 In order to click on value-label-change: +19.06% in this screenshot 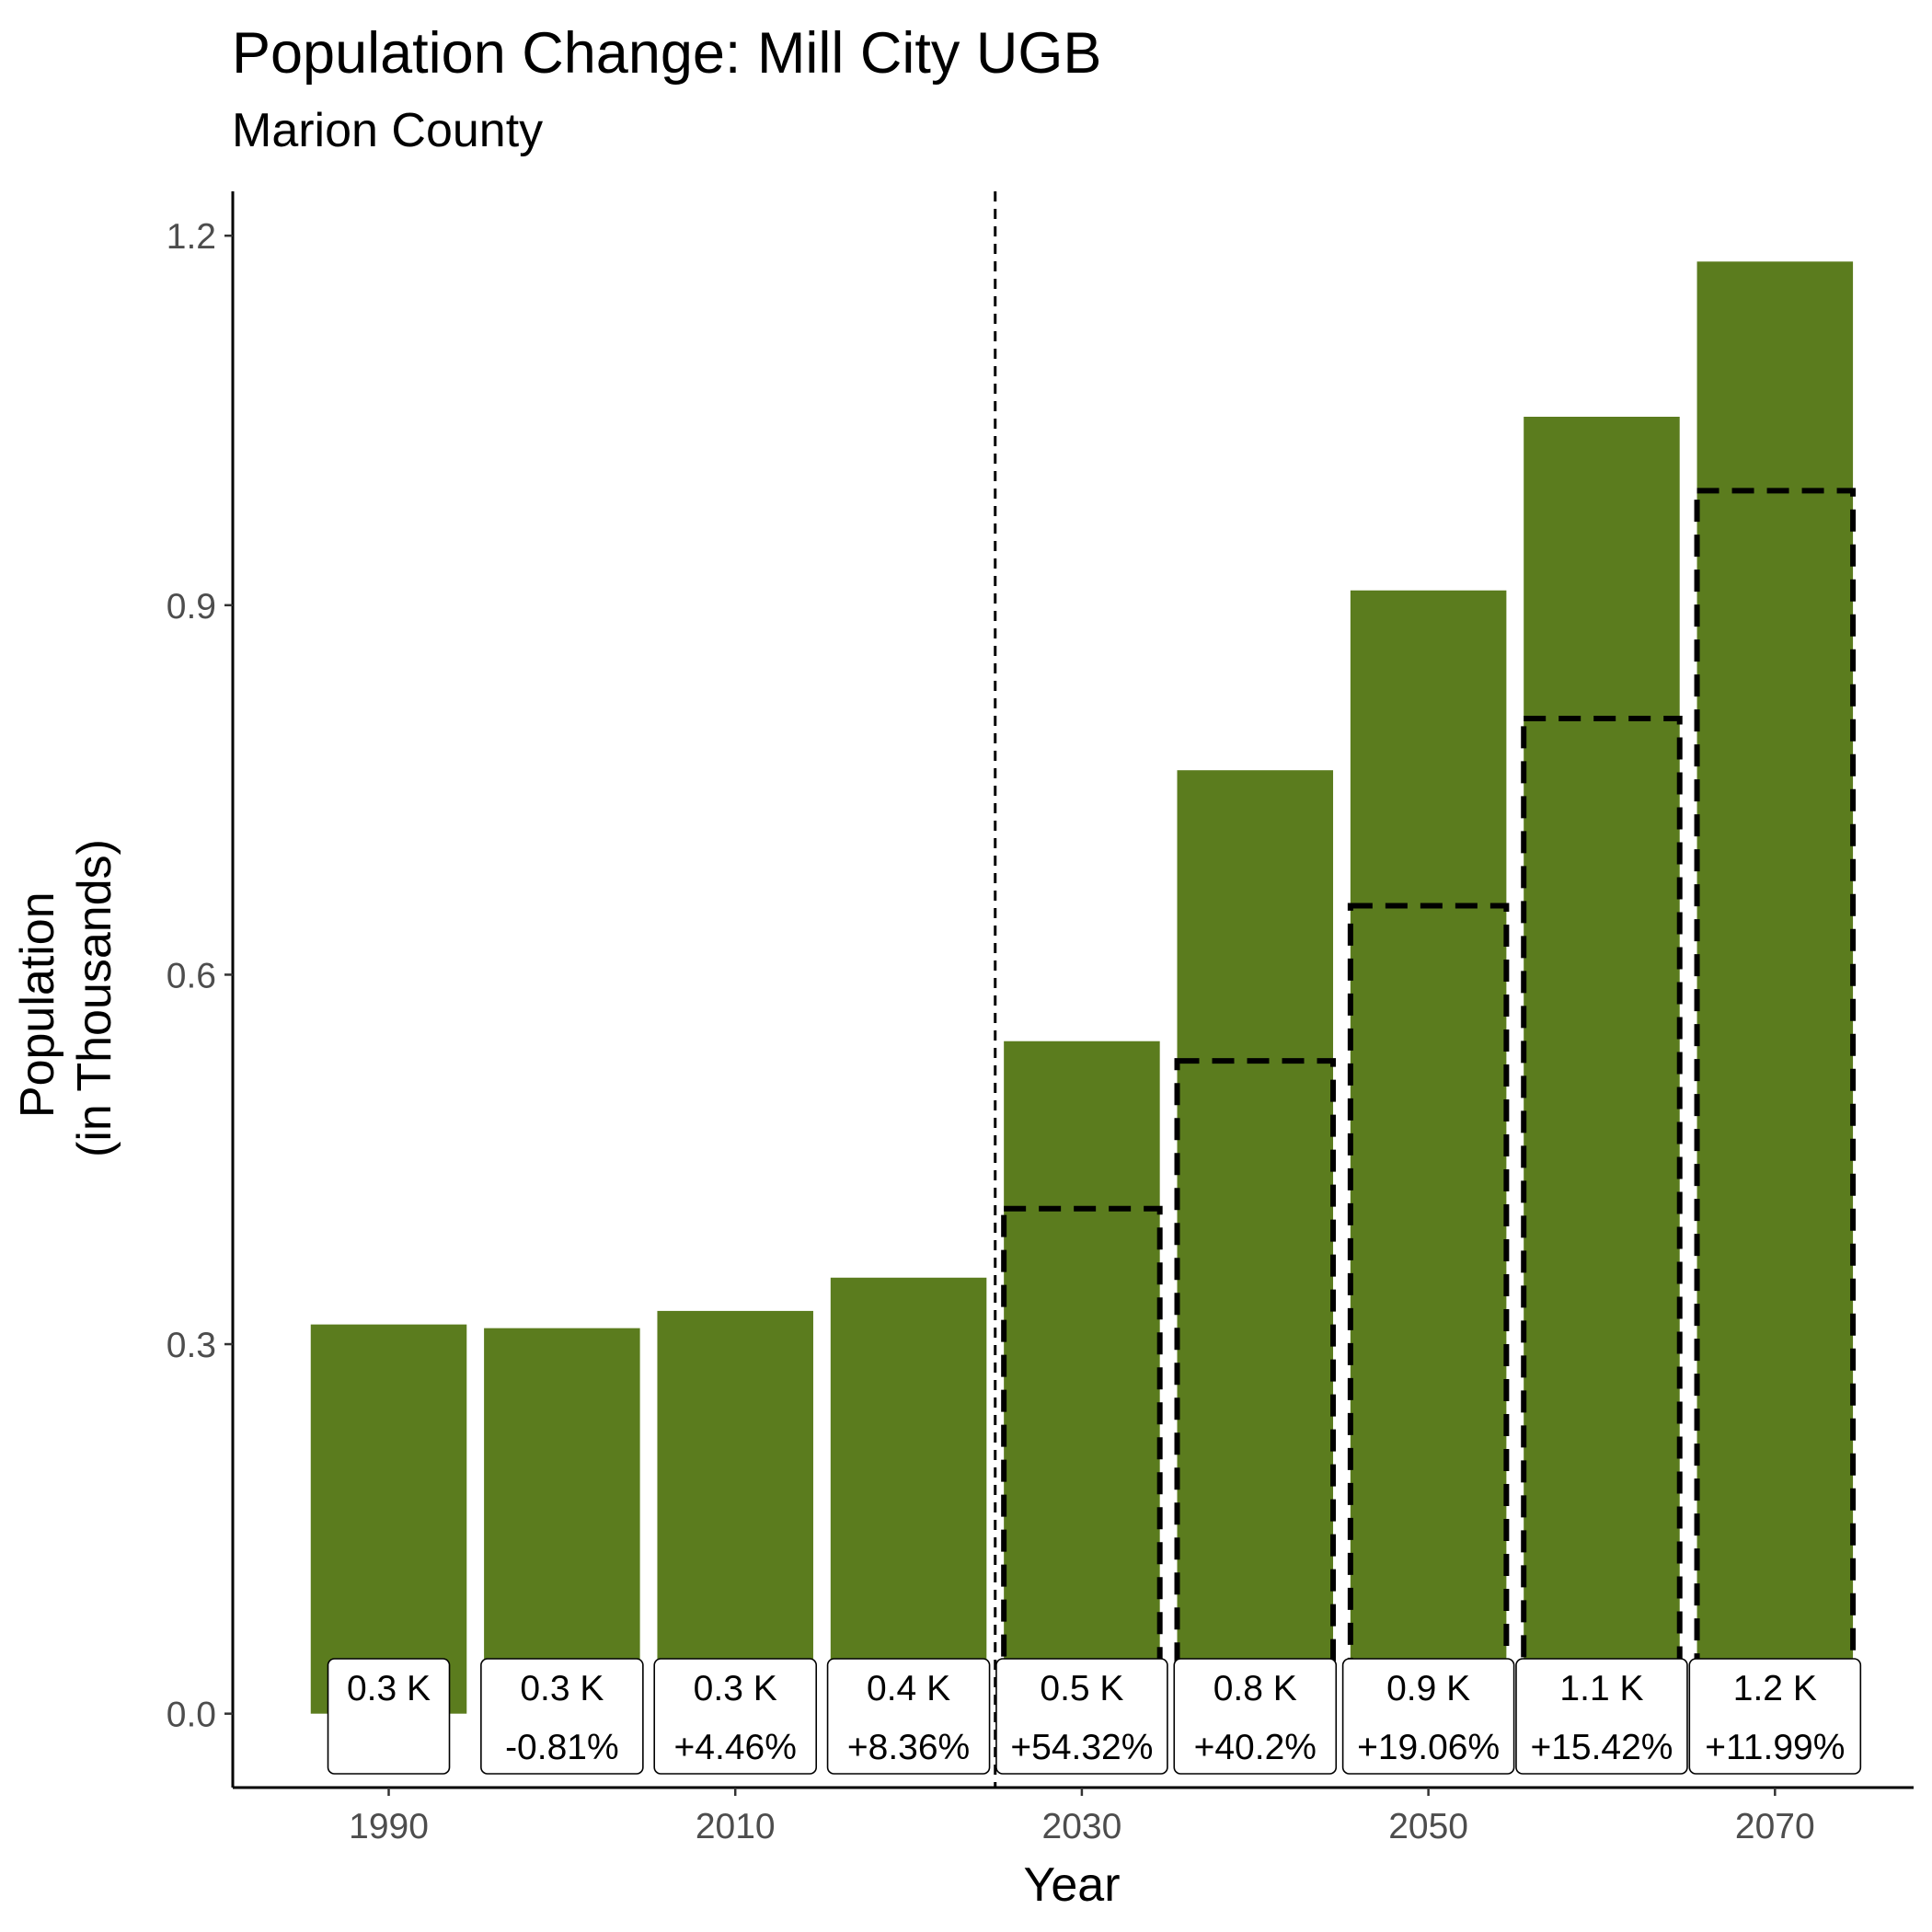, I will do `click(1428, 1747)`.